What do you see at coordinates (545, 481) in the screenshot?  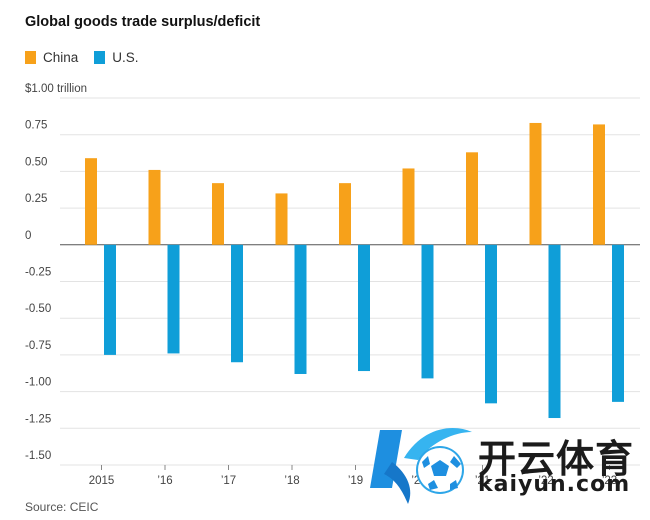 I see `x-tick-label: ’22` at bounding box center [545, 481].